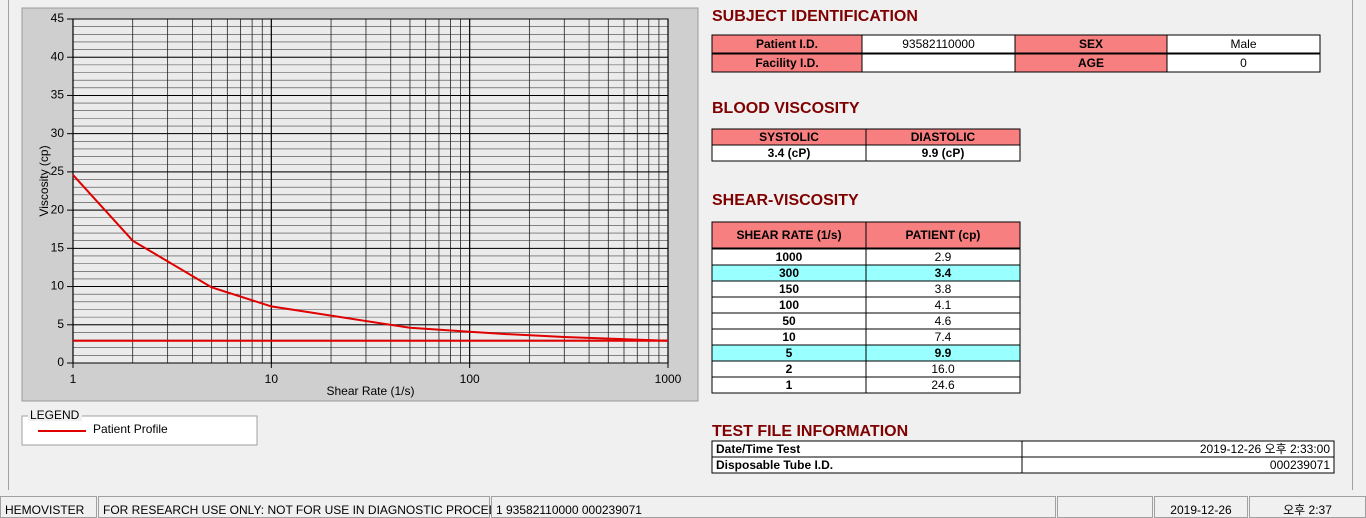 The height and width of the screenshot is (518, 1366). I want to click on cell-text: AGE, so click(1091, 63).